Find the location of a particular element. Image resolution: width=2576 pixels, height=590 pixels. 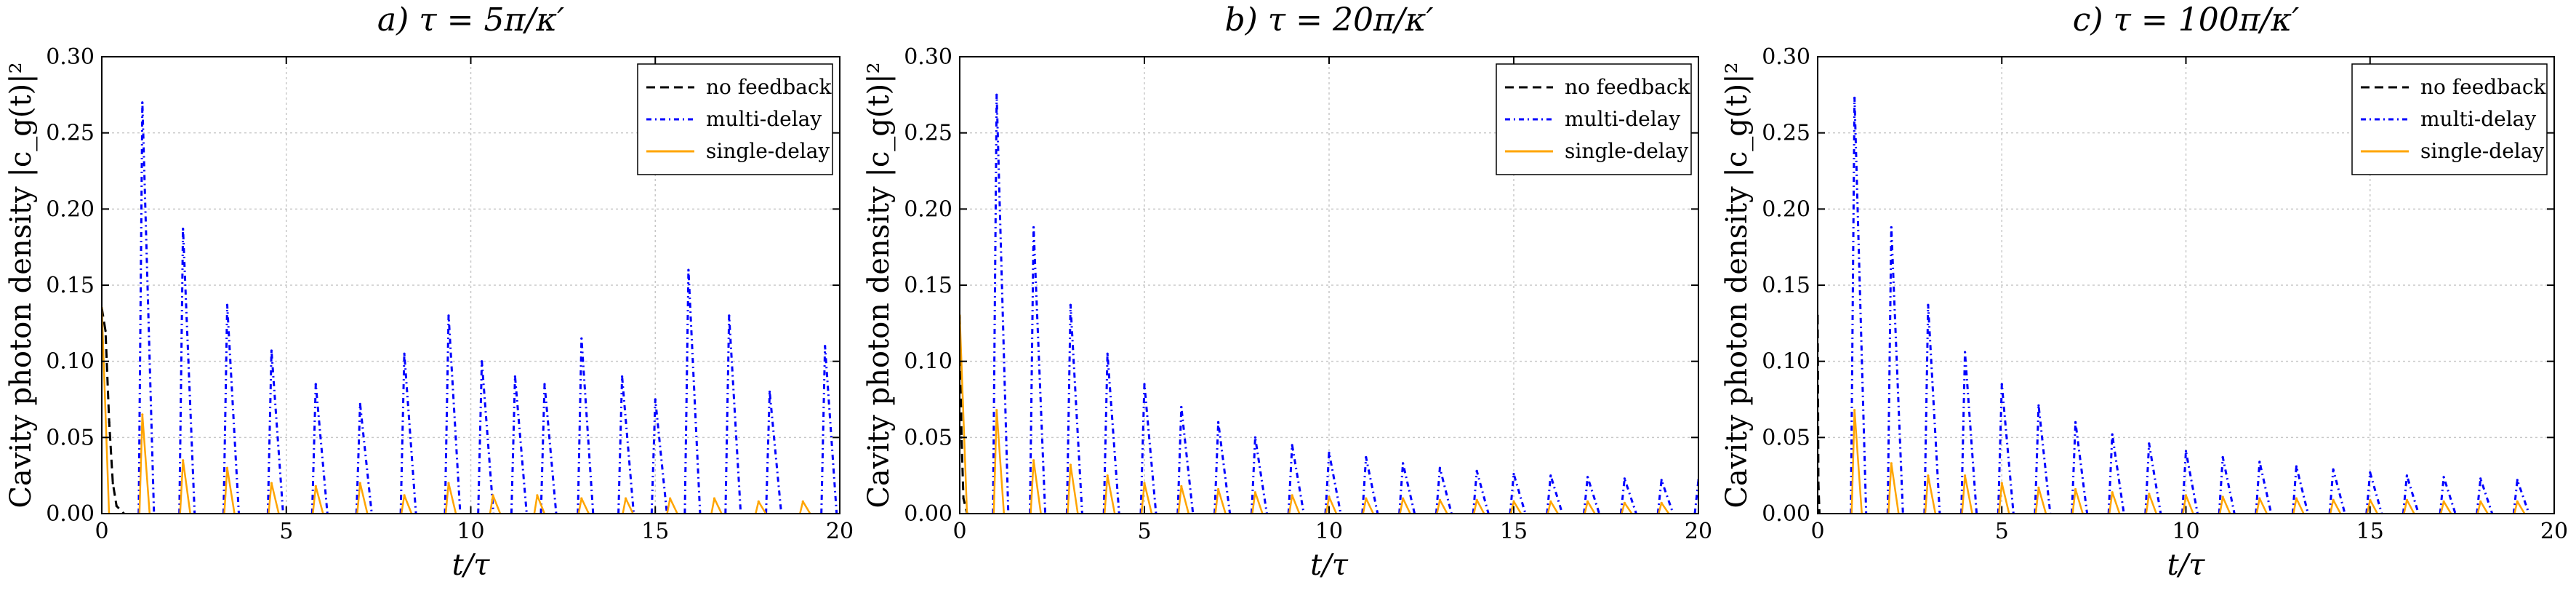

series-line-no-feedback is located at coordinates (964, 414).